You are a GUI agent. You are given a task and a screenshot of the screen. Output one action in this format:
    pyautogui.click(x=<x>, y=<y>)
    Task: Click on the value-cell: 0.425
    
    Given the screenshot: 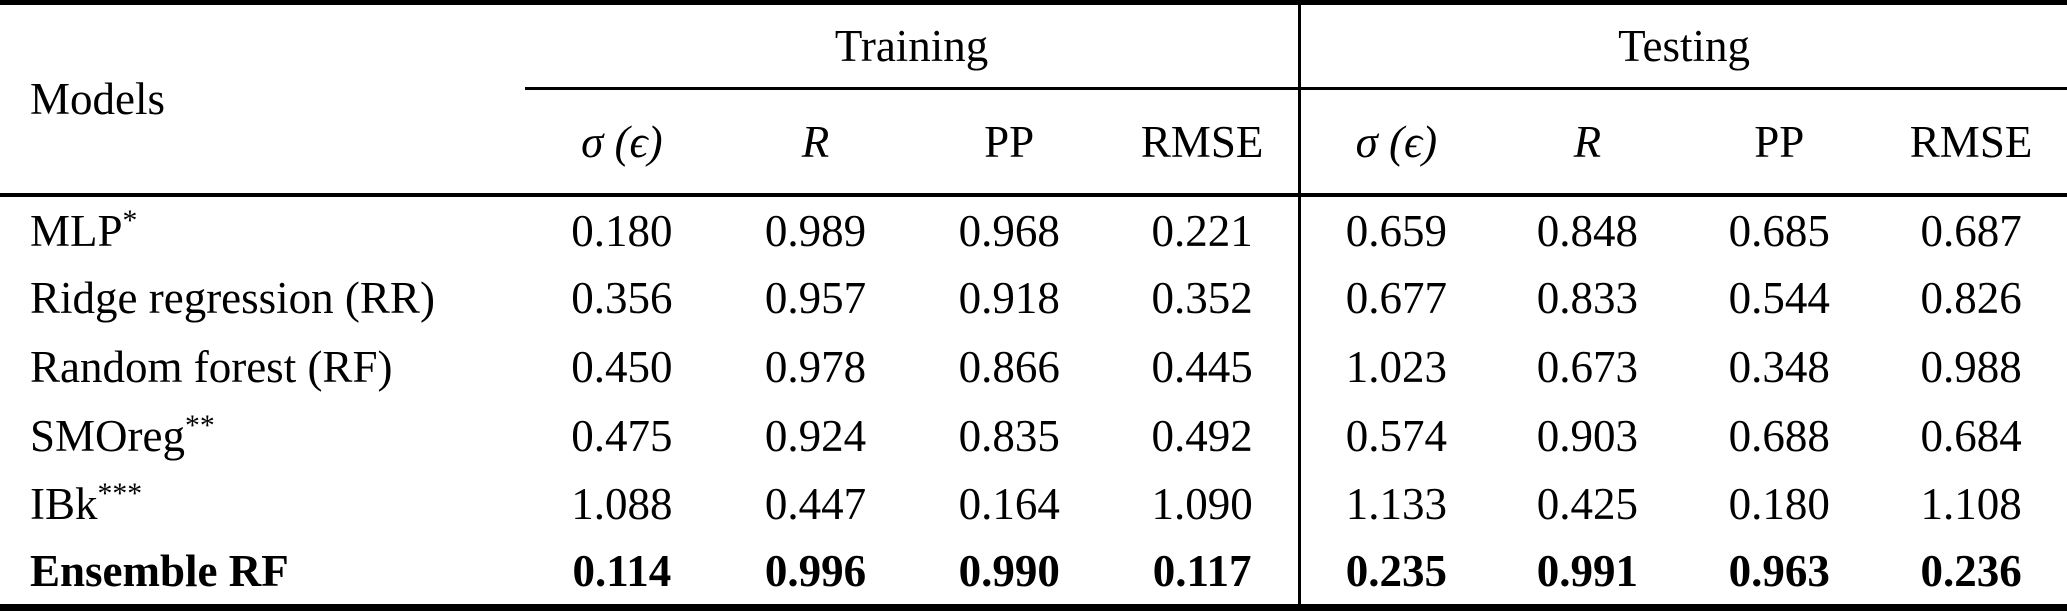 What is the action you would take?
    pyautogui.click(x=1587, y=504)
    